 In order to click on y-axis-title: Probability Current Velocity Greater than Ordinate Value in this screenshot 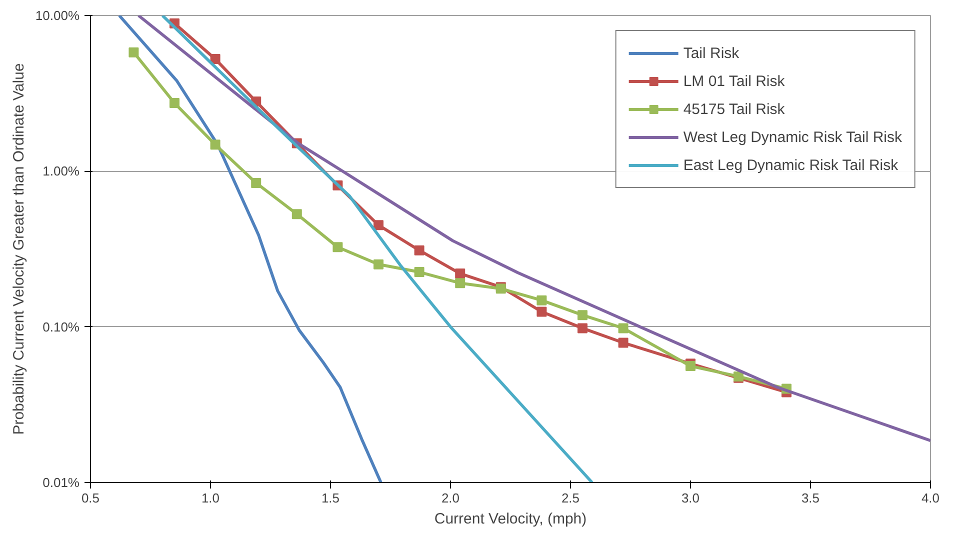, I will do `click(19, 249)`.